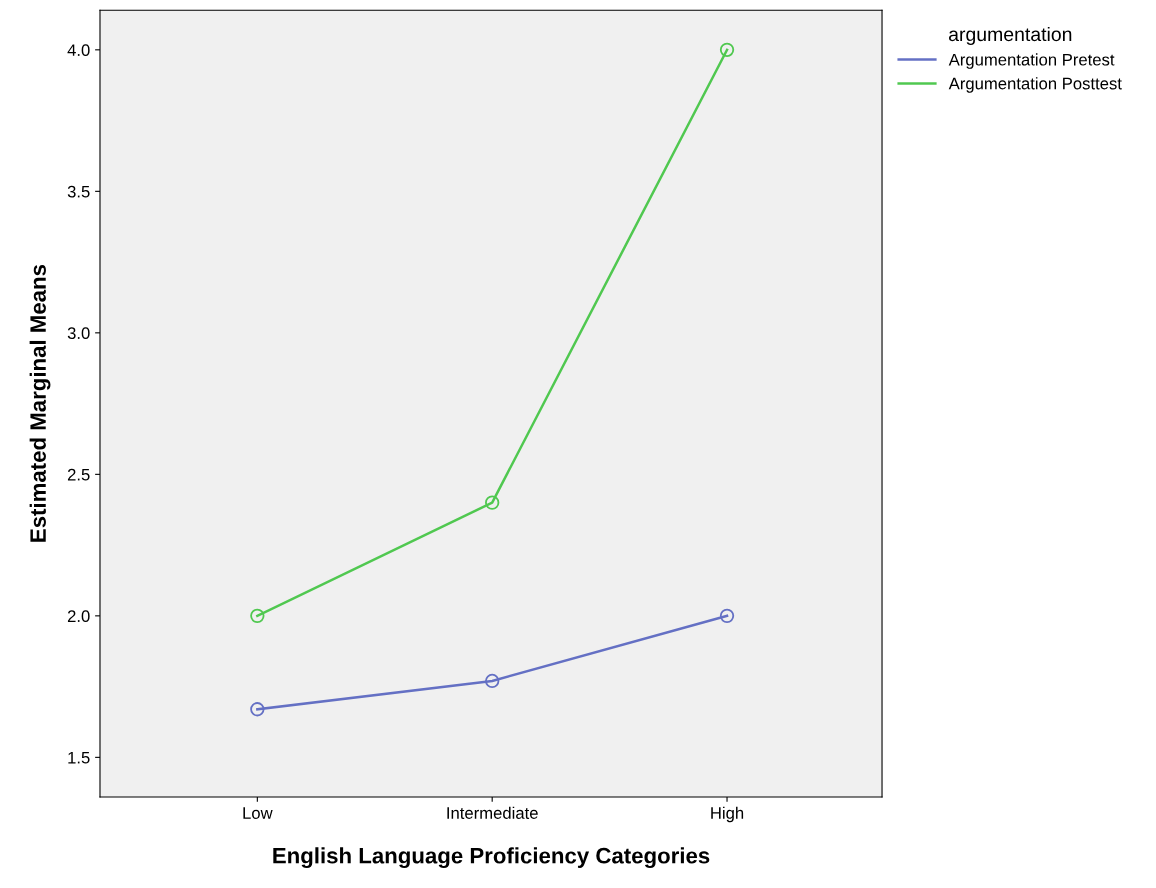  Describe the element at coordinates (78, 333) in the screenshot. I see `y-tick-label: 3.0` at that location.